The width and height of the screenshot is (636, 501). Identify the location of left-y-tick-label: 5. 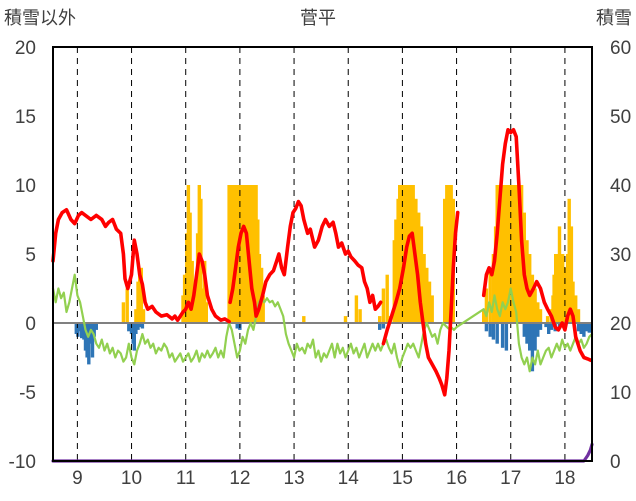
(30, 255).